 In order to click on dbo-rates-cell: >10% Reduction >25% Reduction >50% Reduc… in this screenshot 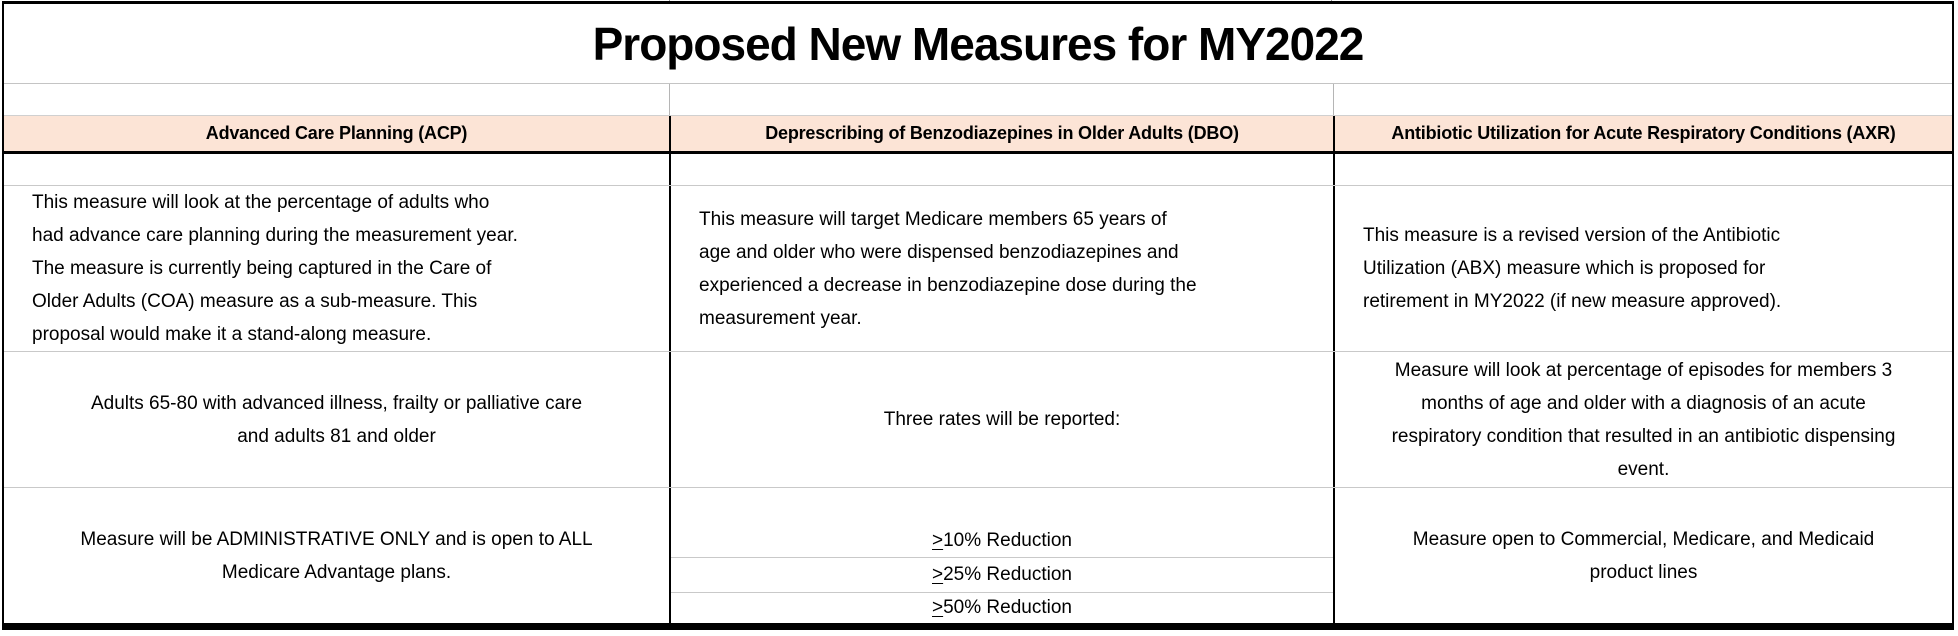, I will do `click(1001, 555)`.